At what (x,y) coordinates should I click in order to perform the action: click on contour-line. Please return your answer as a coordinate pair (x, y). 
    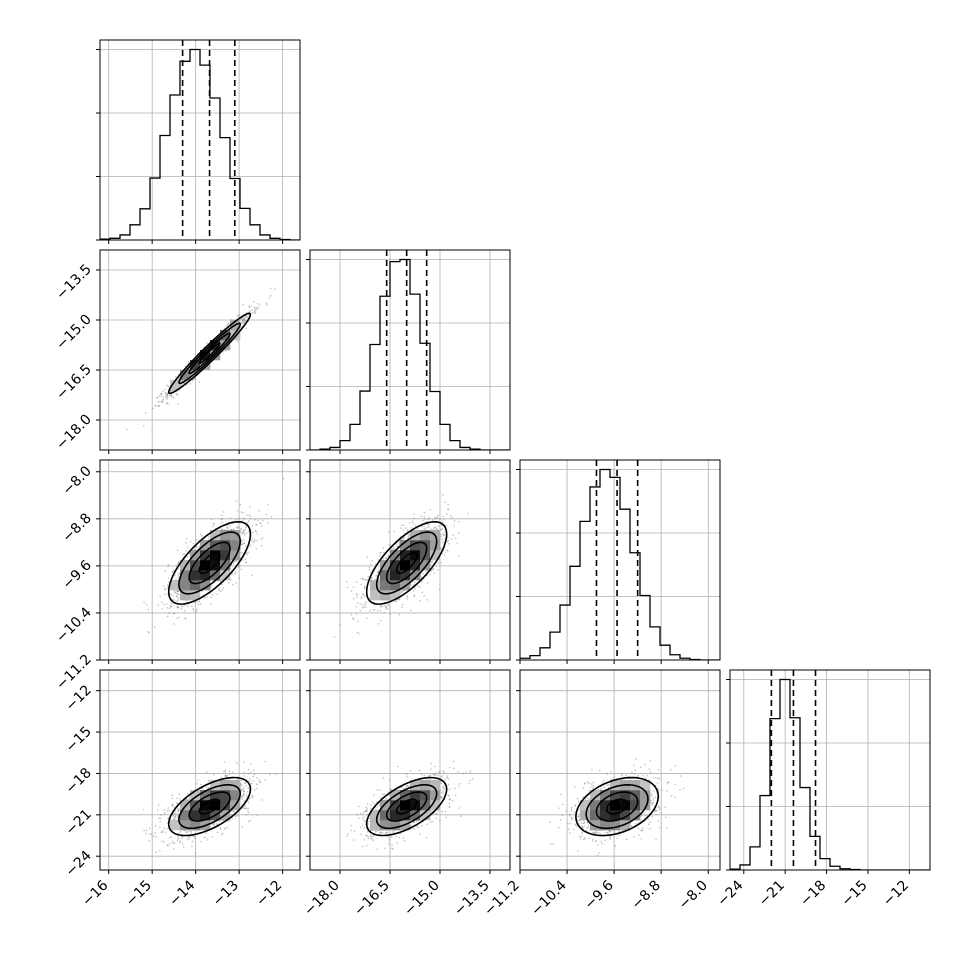
    Looking at the image, I should click on (209, 353).